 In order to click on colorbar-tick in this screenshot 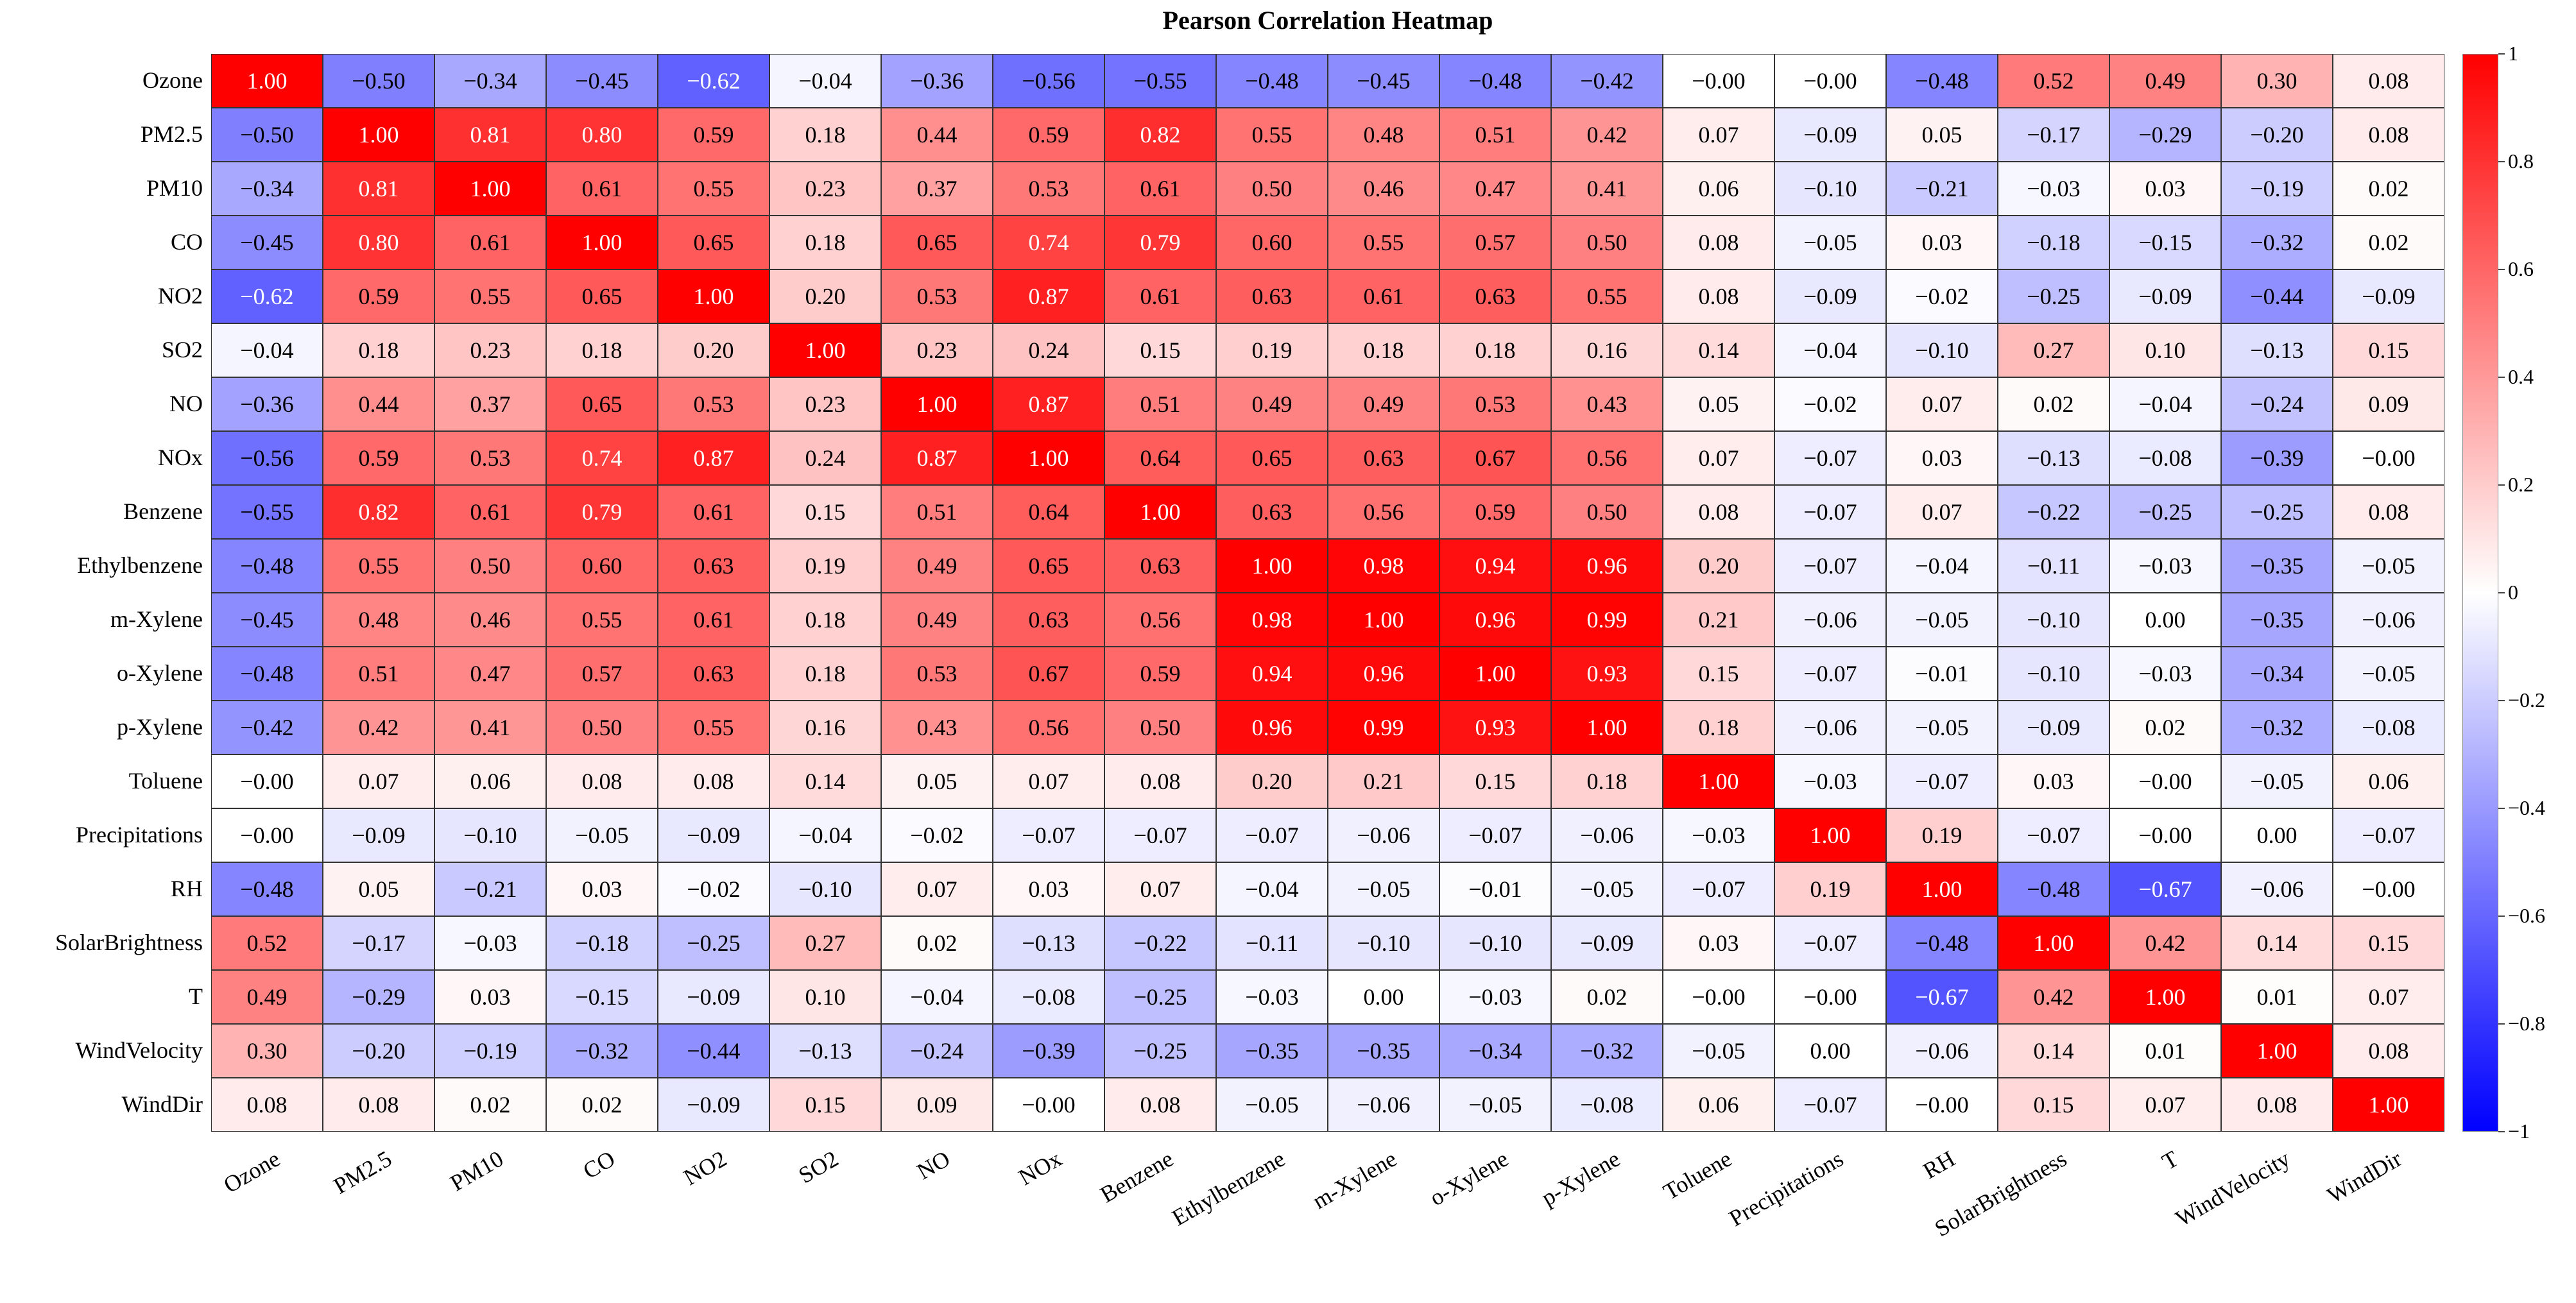, I will do `click(2501, 1024)`.